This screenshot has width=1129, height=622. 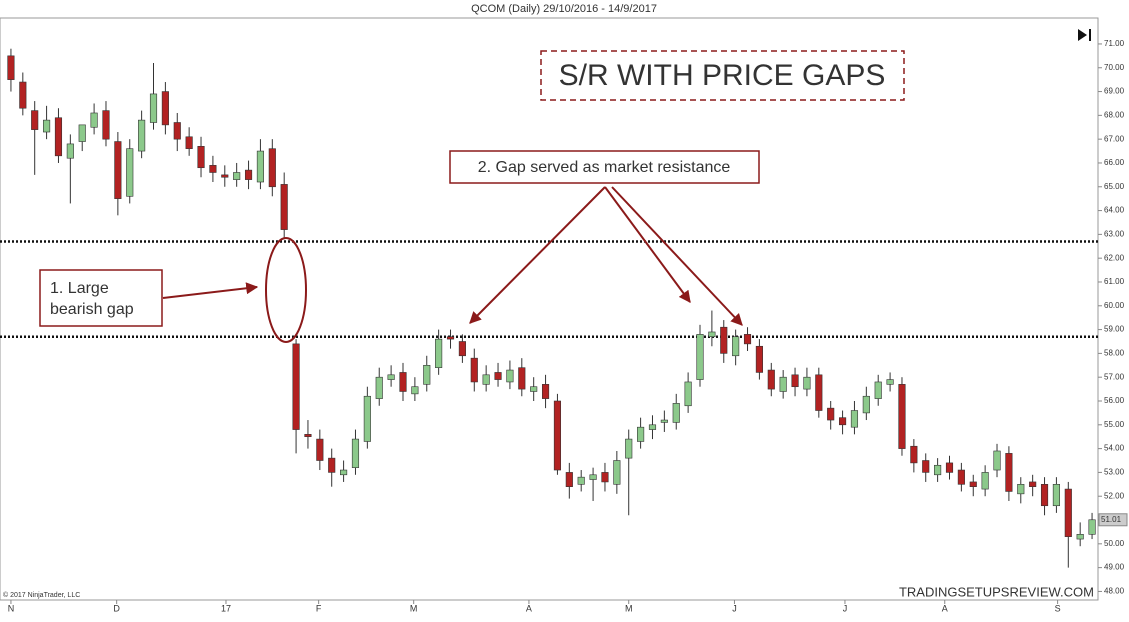 I want to click on y-tick-label: 50.00, so click(x=1114, y=543).